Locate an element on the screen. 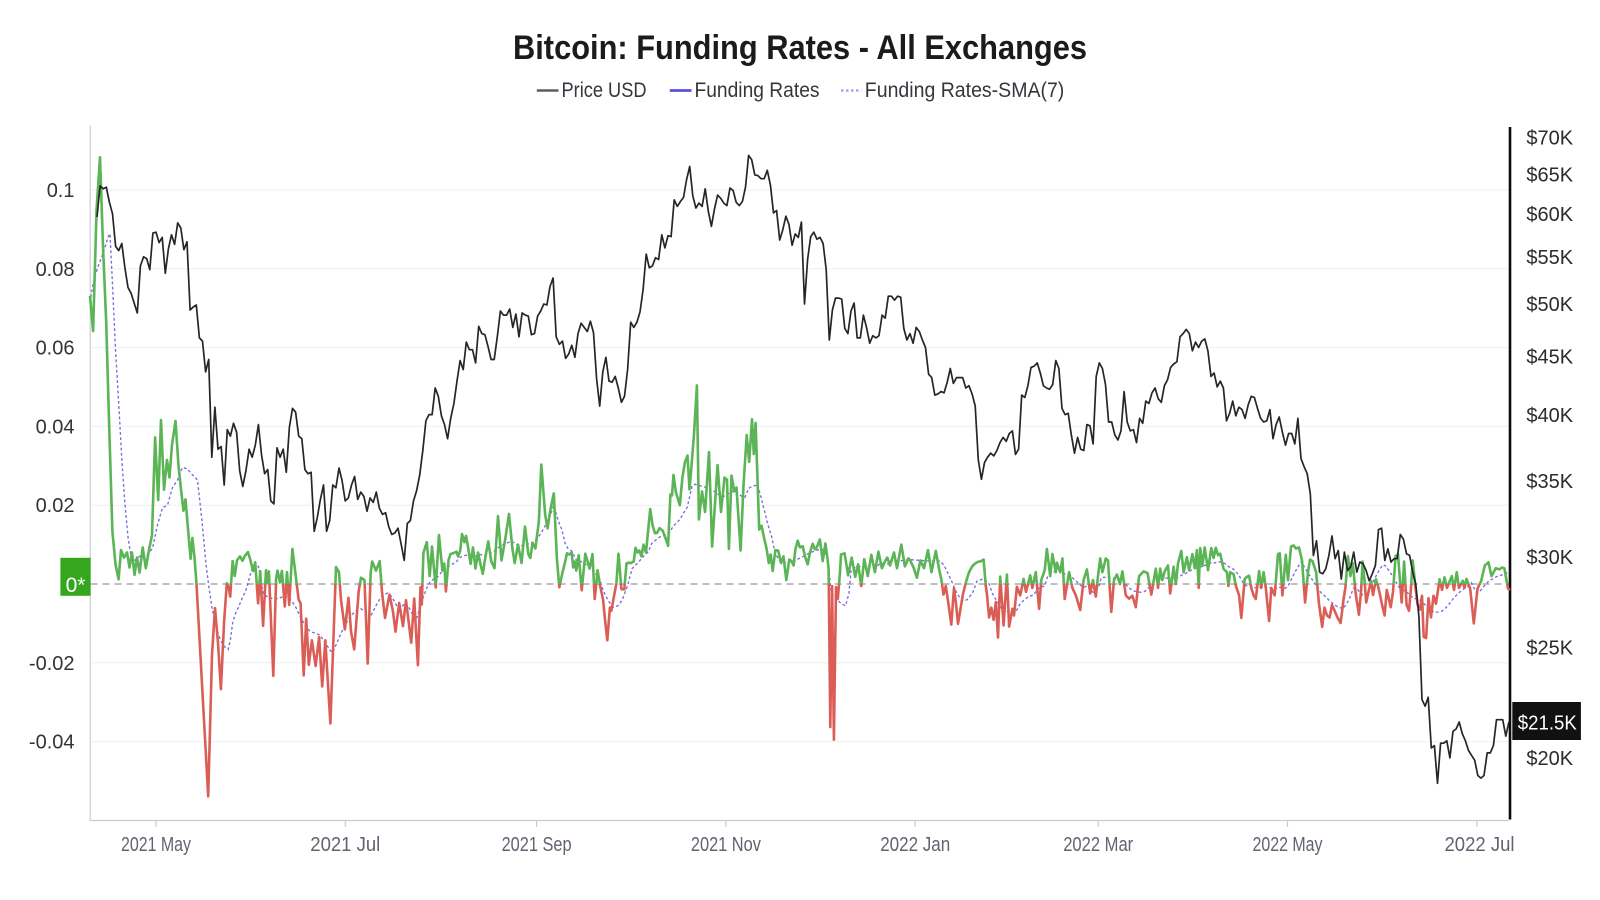 The image size is (1600, 900). svg-text: Funding Rates-SMA(7) is located at coordinates (965, 90).